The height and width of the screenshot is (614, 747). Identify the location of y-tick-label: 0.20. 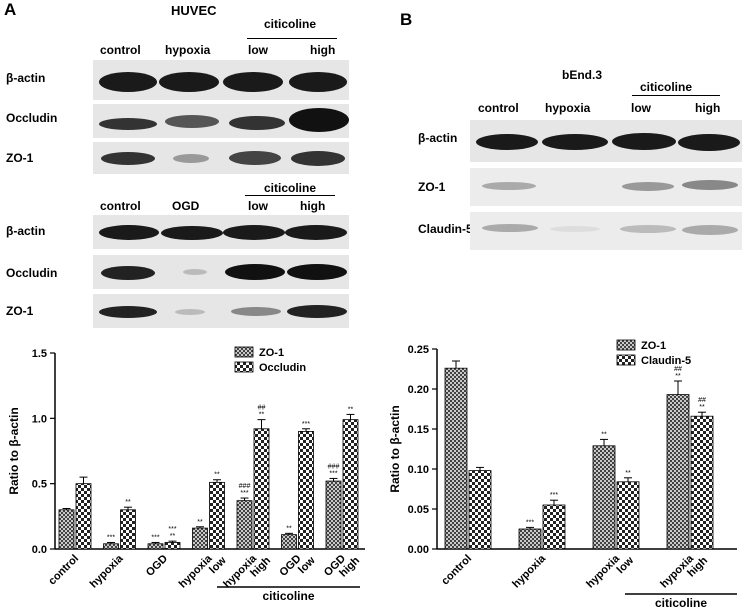
(418, 390).